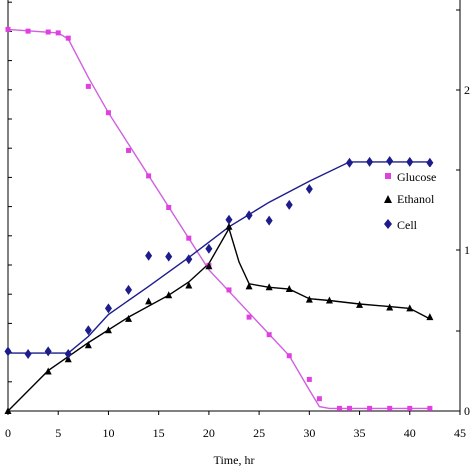 The height and width of the screenshot is (474, 474). I want to click on legend-marker-ethanol, so click(388, 199).